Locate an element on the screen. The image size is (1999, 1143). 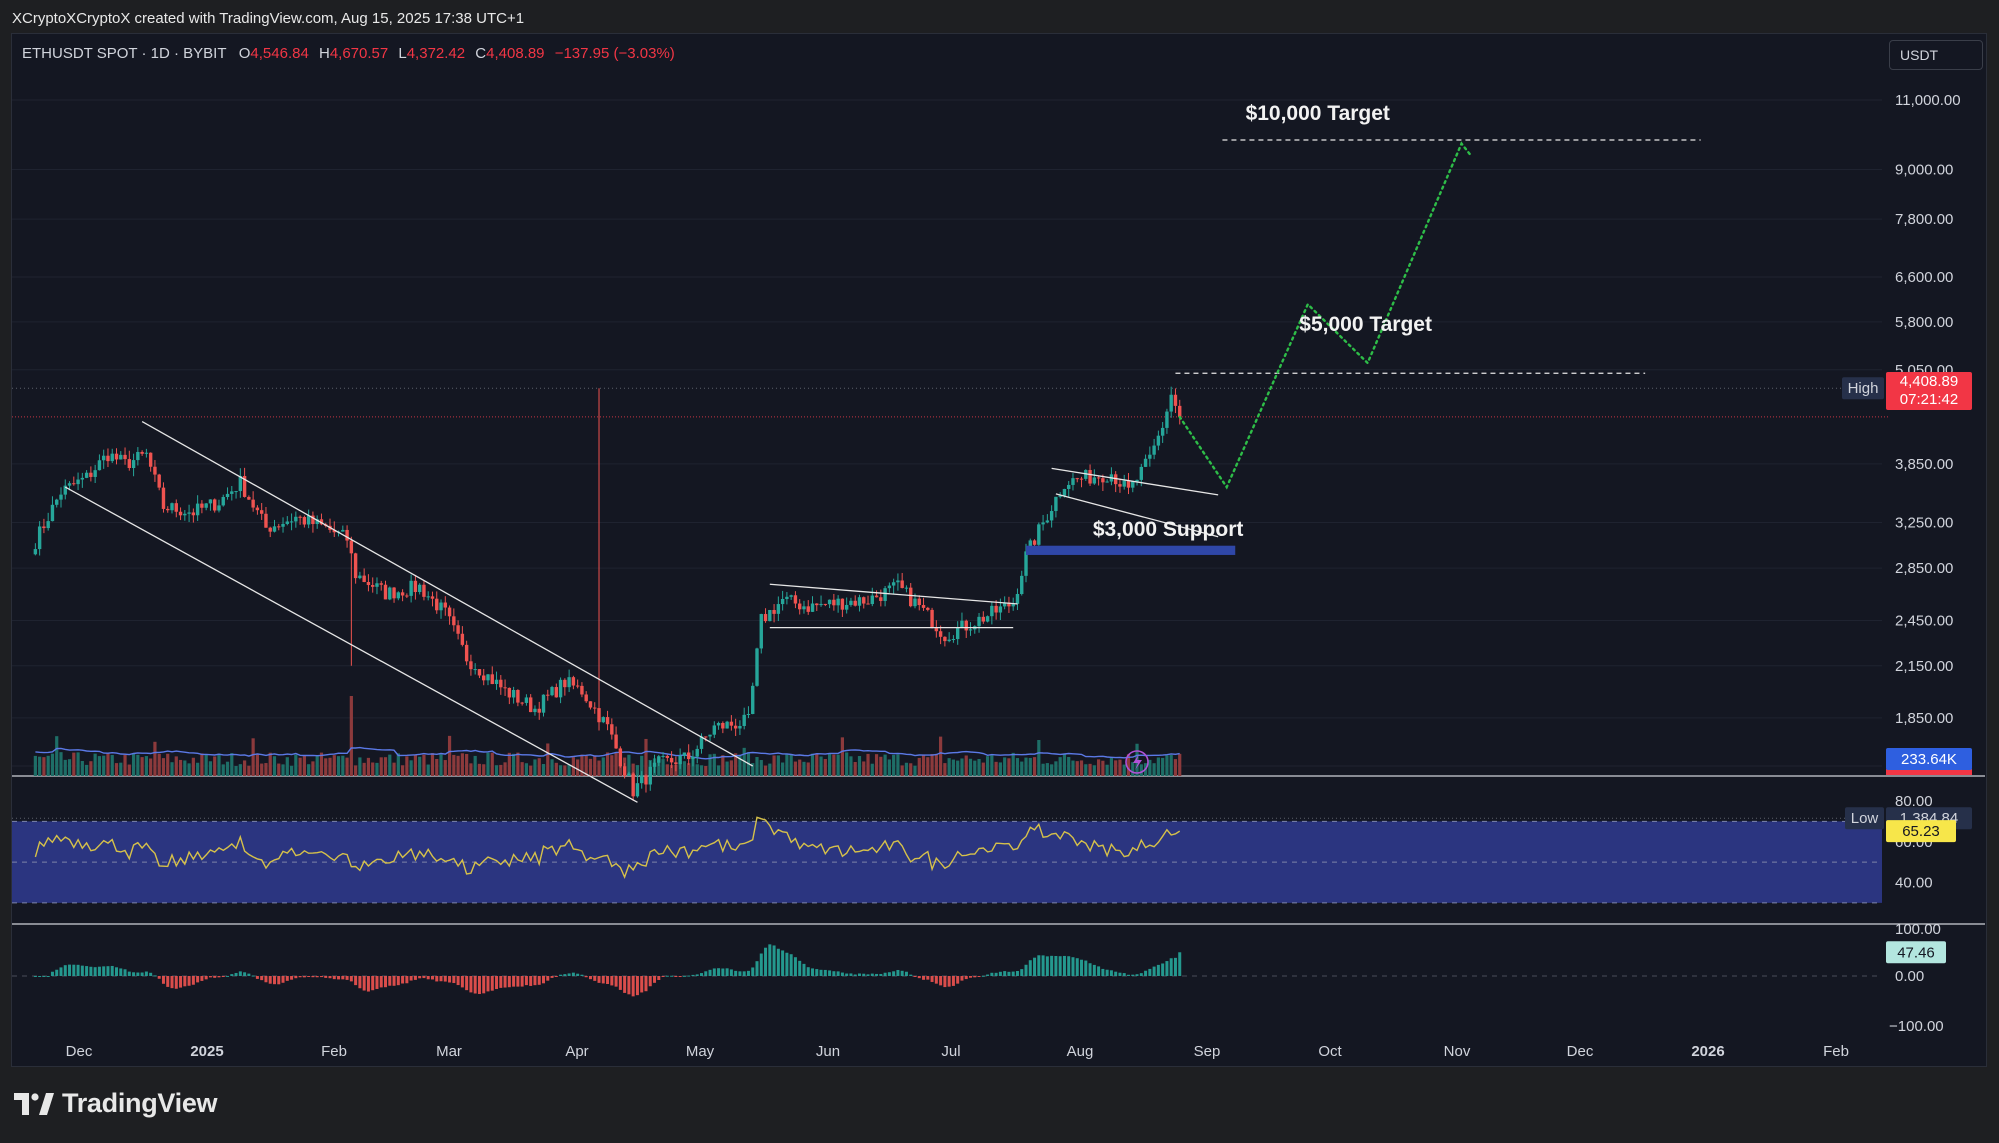
tradingview-logo-icon is located at coordinates (34, 1103).